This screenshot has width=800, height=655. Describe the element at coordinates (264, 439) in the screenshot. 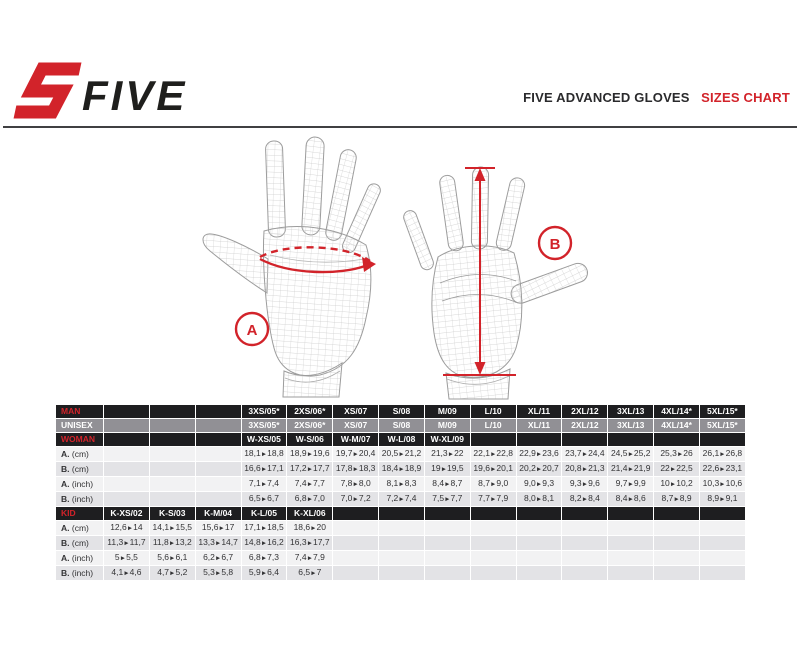

I see `size-header-cell: W-XS/05` at that location.